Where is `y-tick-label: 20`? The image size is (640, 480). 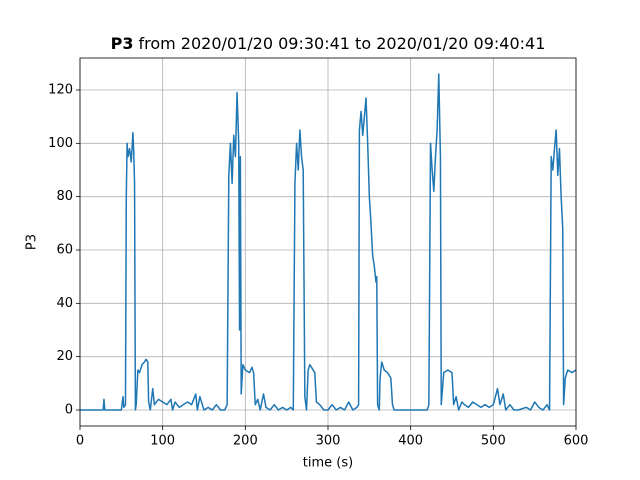 y-tick-label: 20 is located at coordinates (64, 356).